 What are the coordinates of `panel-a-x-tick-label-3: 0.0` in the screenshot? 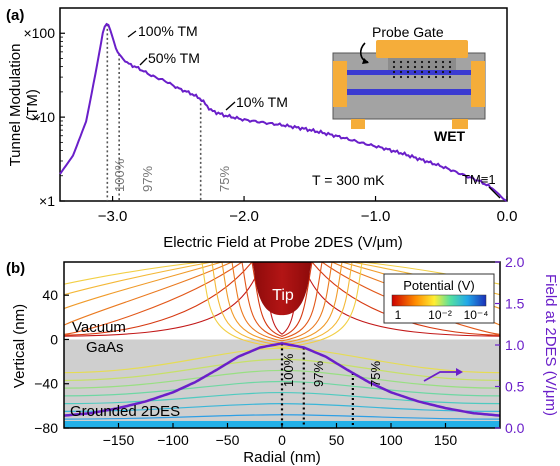 It's located at (507, 216).